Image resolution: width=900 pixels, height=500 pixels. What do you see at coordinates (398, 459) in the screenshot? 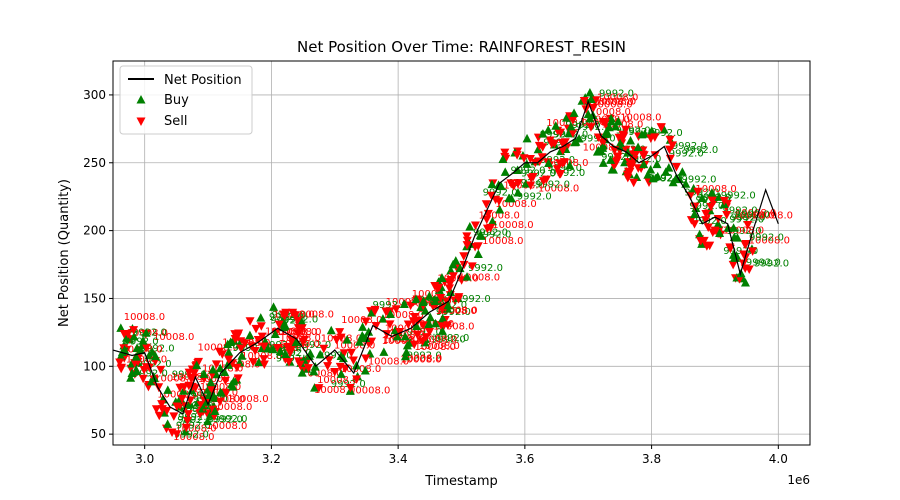
I see `x-tick-label: 3.4` at bounding box center [398, 459].